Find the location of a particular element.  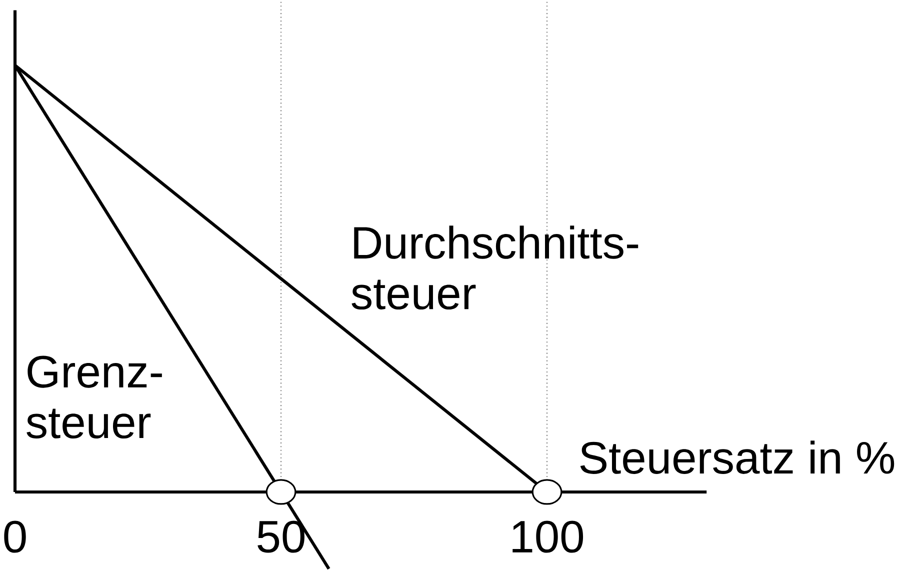

x-axis-title: Steuersatz in % is located at coordinates (737, 457).